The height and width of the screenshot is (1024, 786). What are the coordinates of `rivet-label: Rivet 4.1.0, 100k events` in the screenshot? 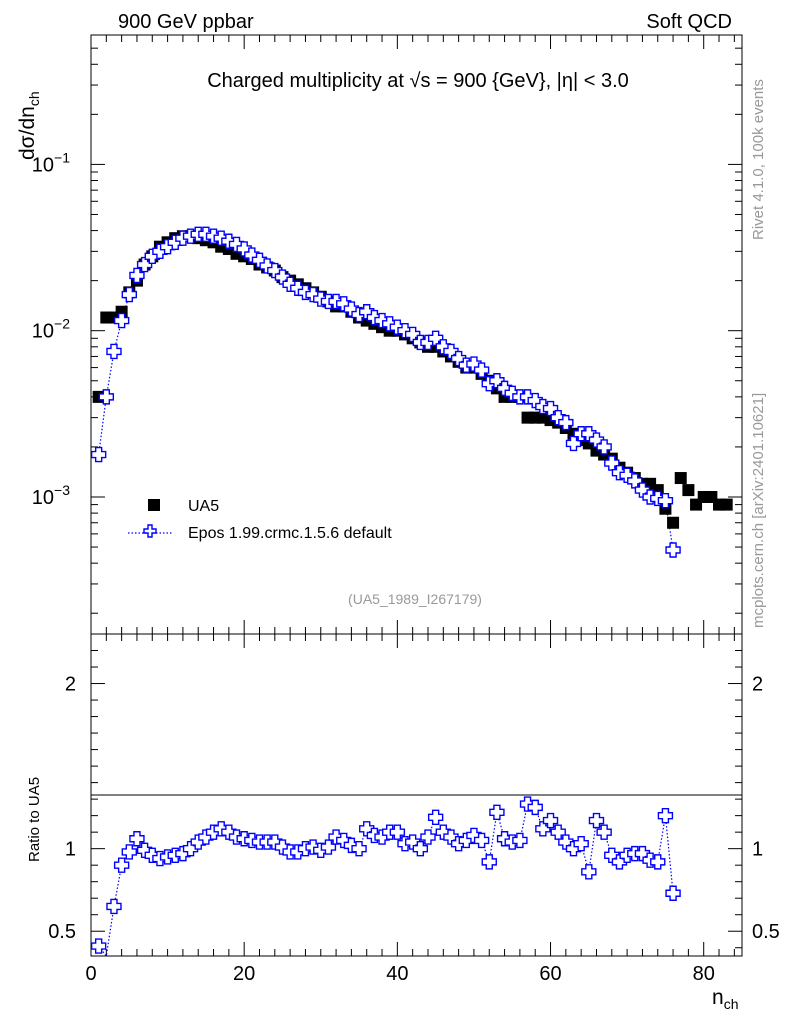 It's located at (758, 159).